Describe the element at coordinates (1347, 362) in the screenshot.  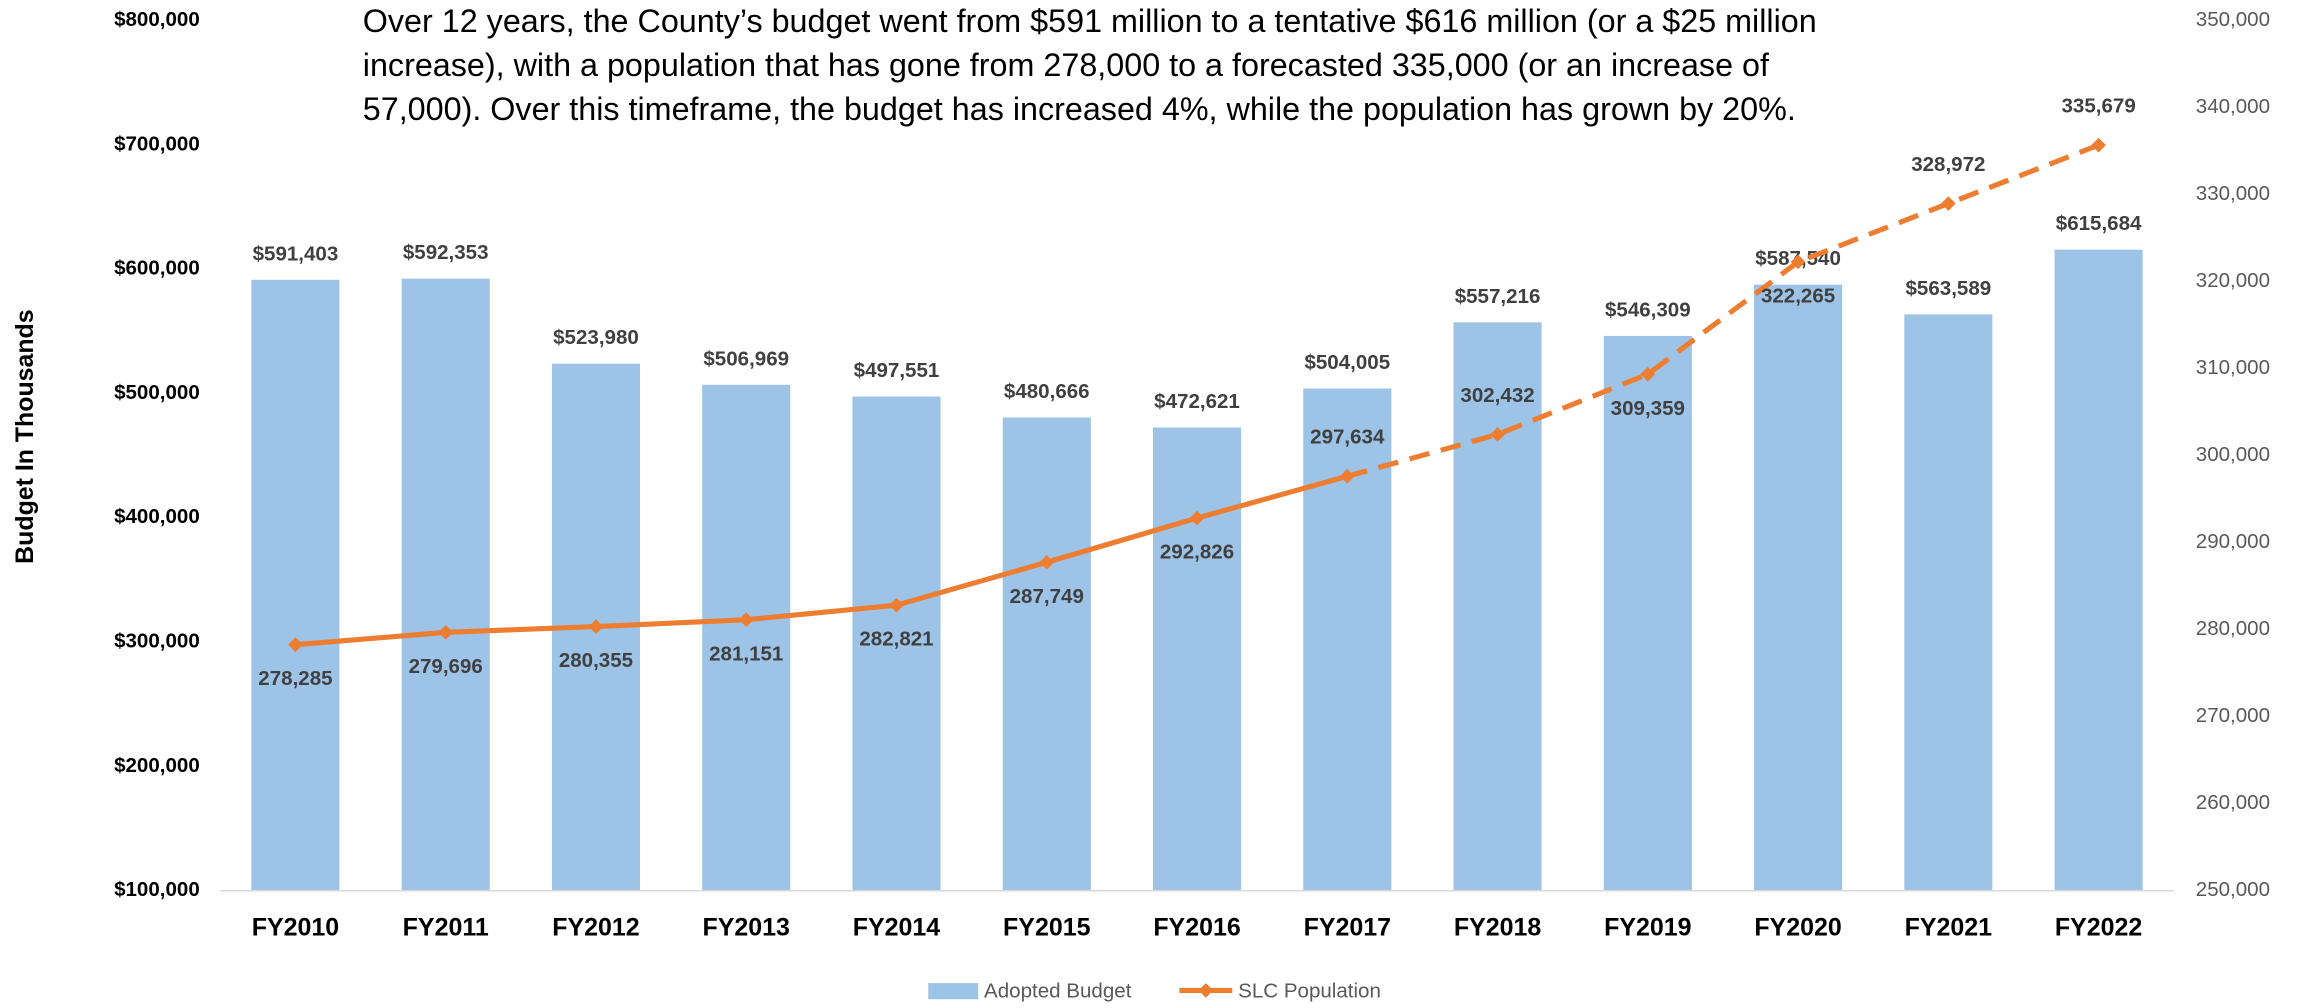
I see `bar-value-label: $504,005` at that location.